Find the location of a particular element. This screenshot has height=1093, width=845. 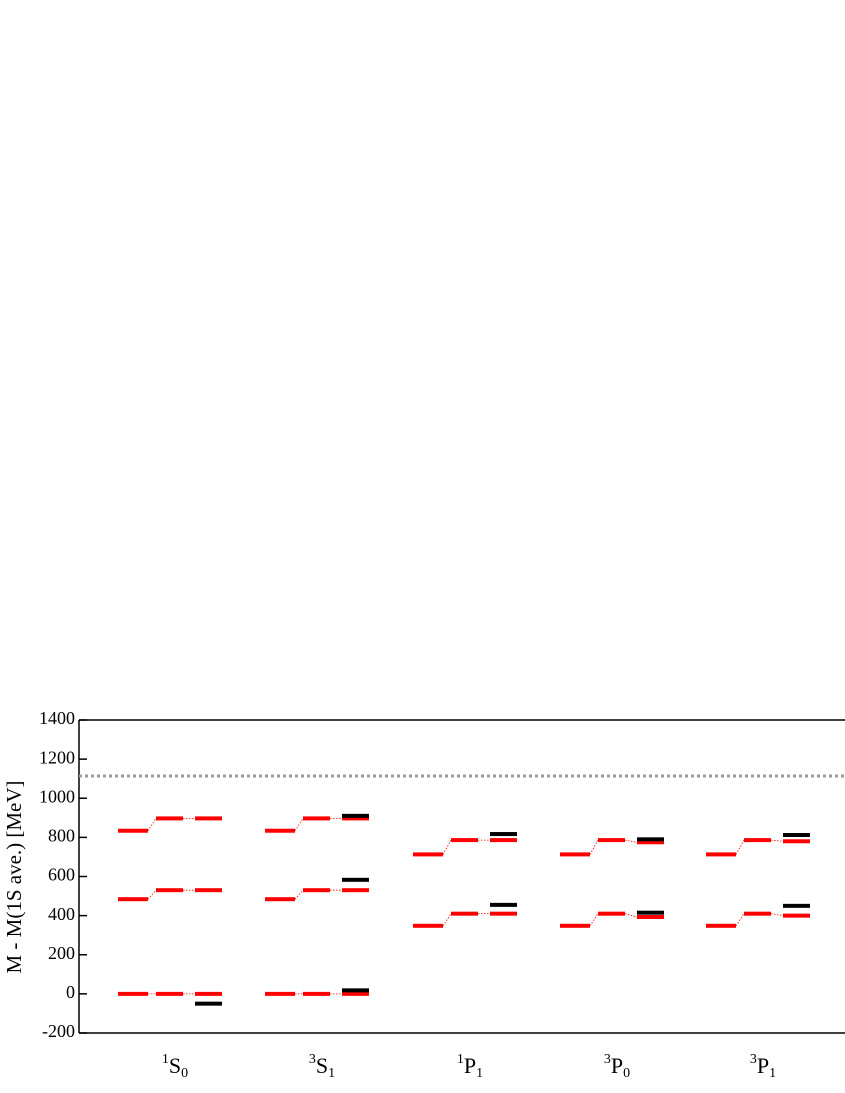

y-tick-label: 400 is located at coordinates (61, 914).